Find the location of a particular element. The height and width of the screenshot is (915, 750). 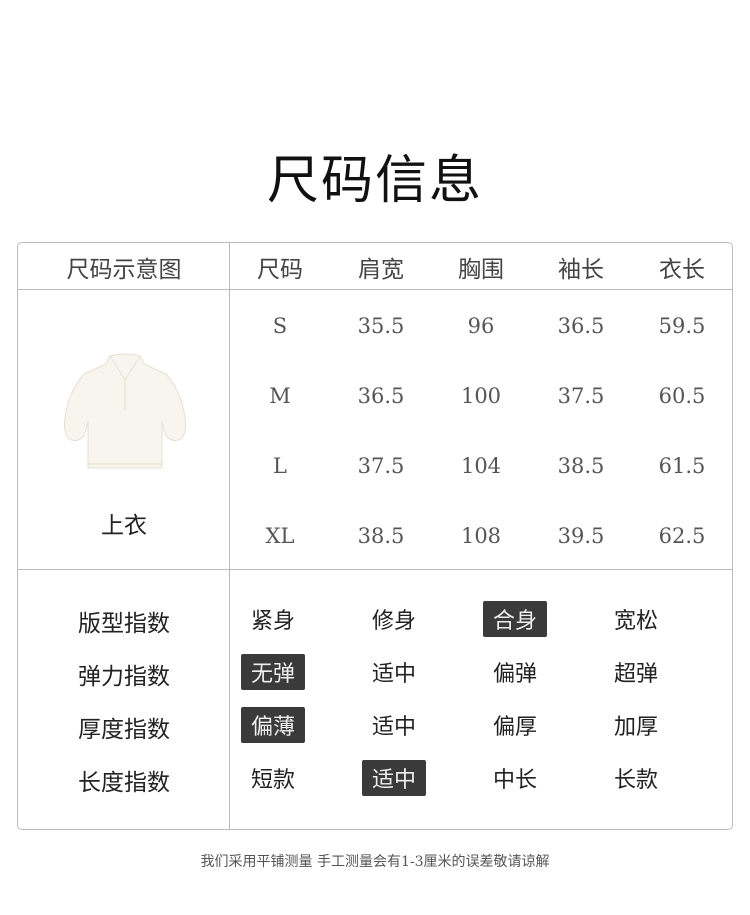

table-cell: XL is located at coordinates (280, 536).